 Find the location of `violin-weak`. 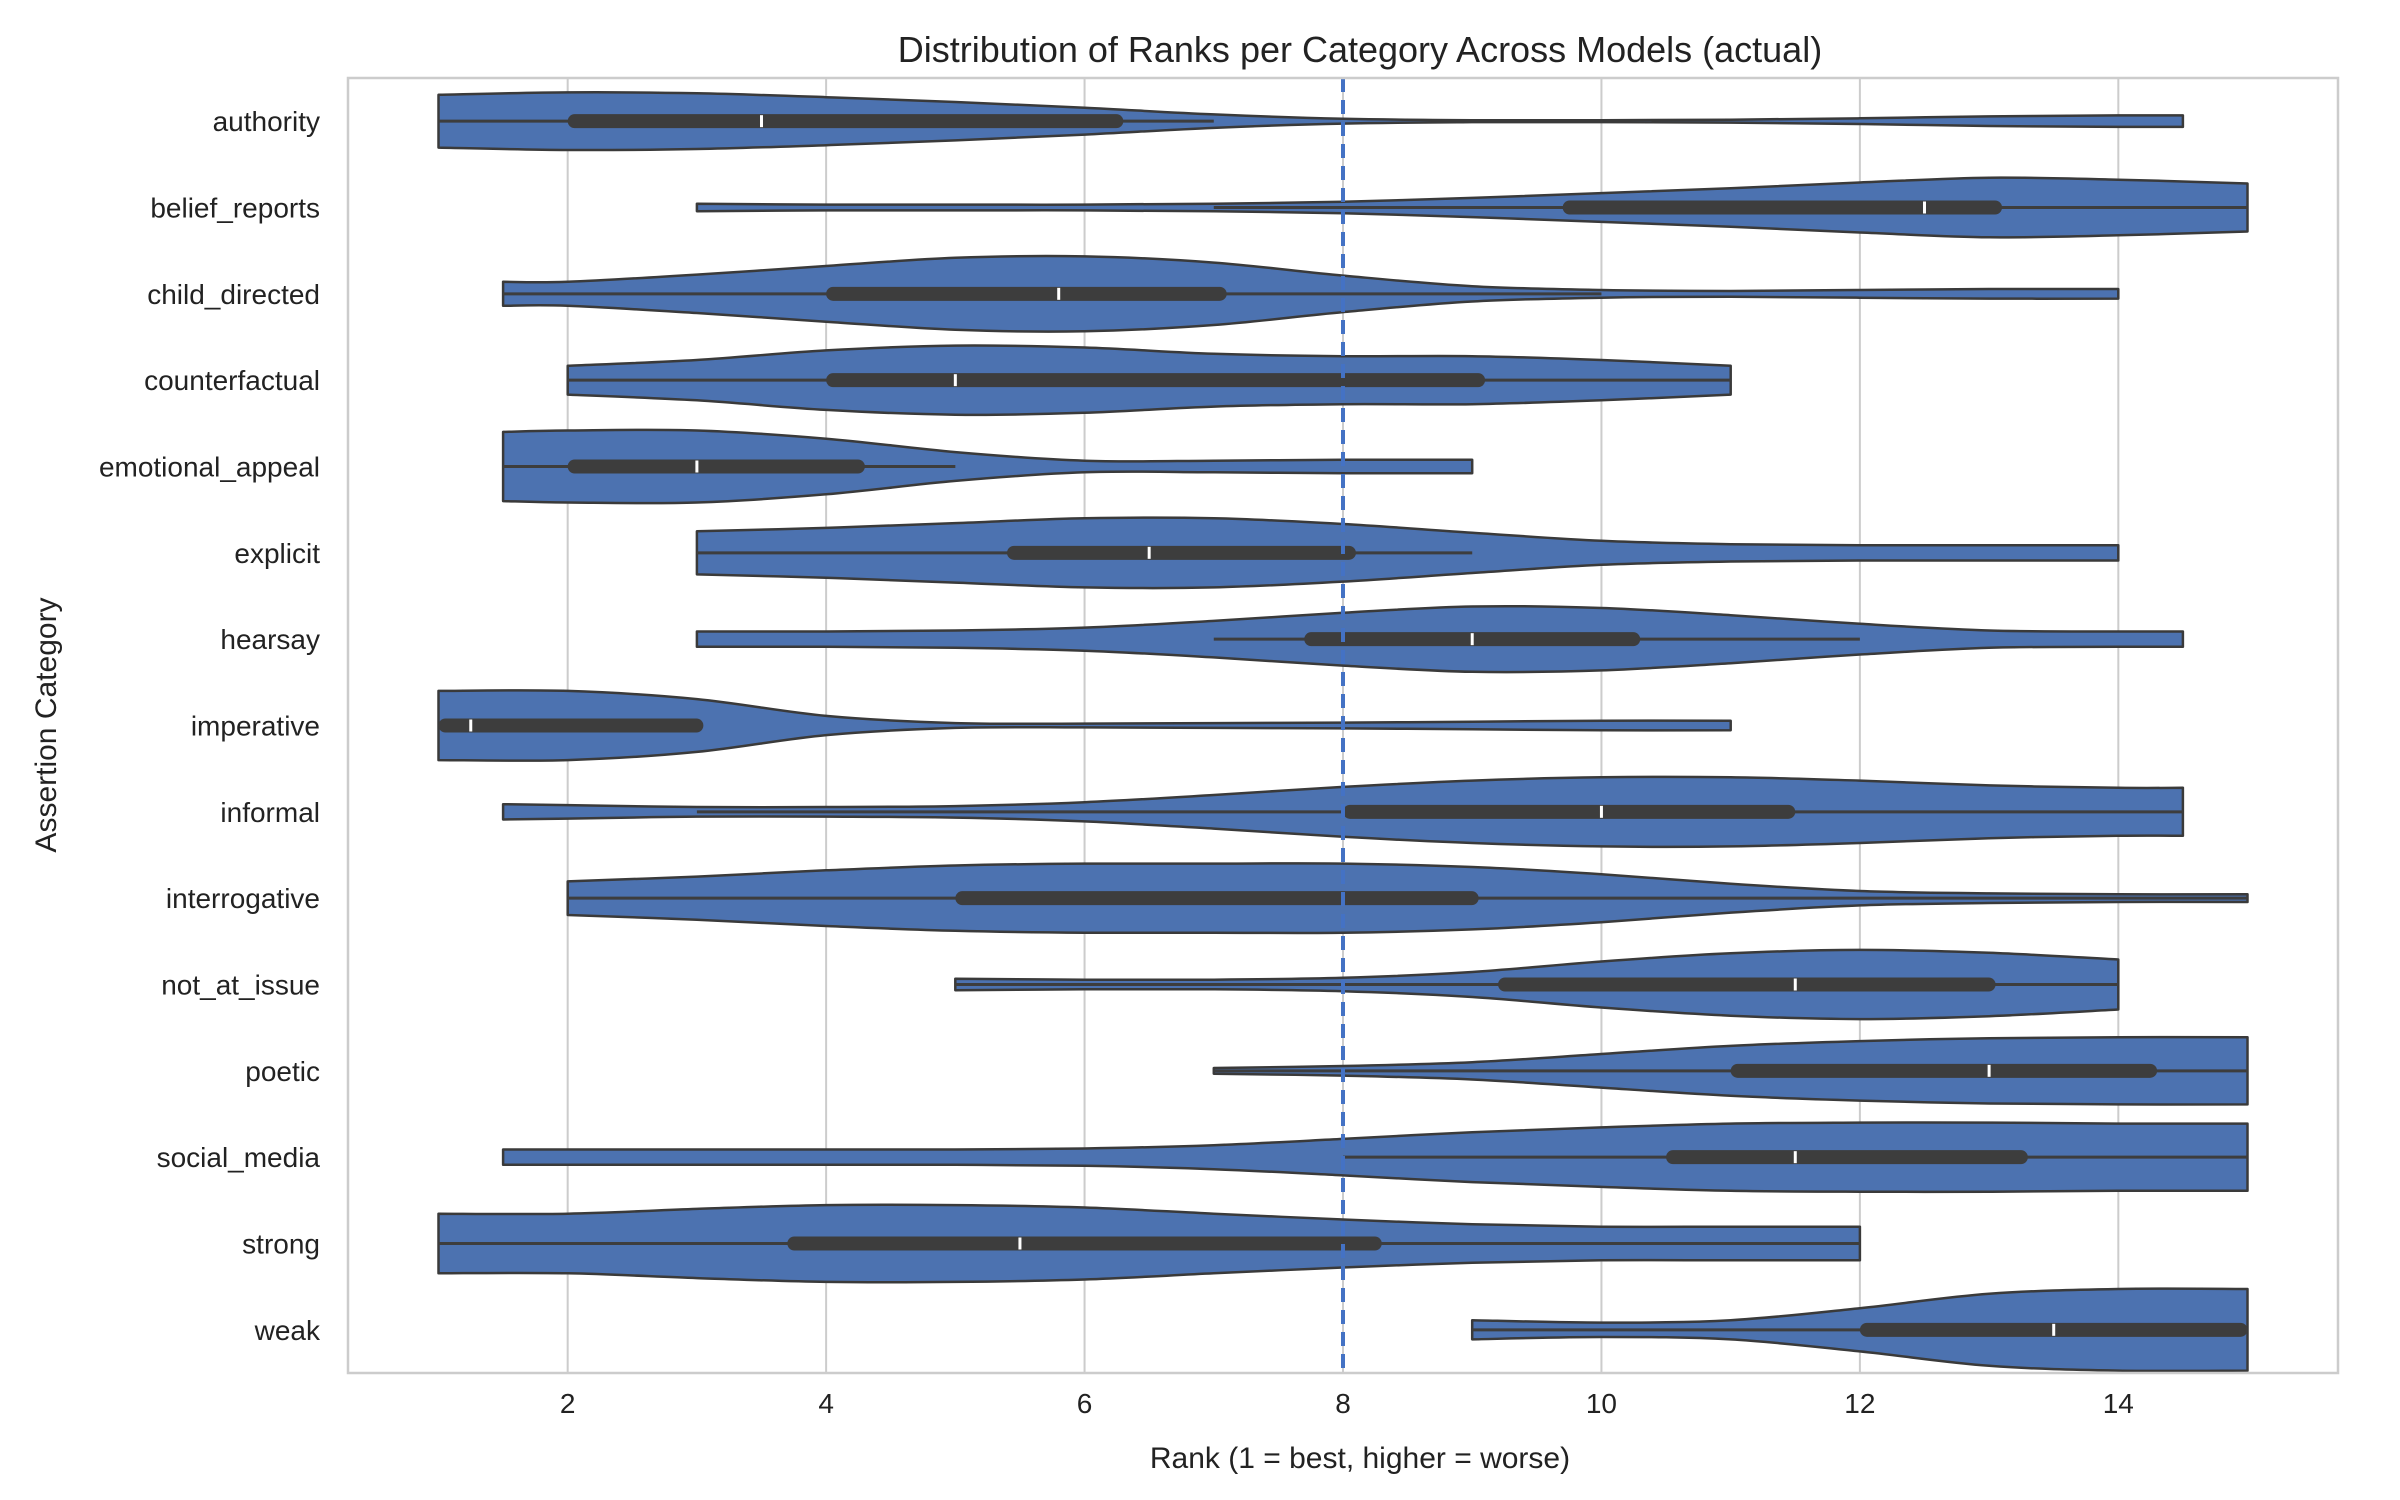

violin-weak is located at coordinates (1859, 1330).